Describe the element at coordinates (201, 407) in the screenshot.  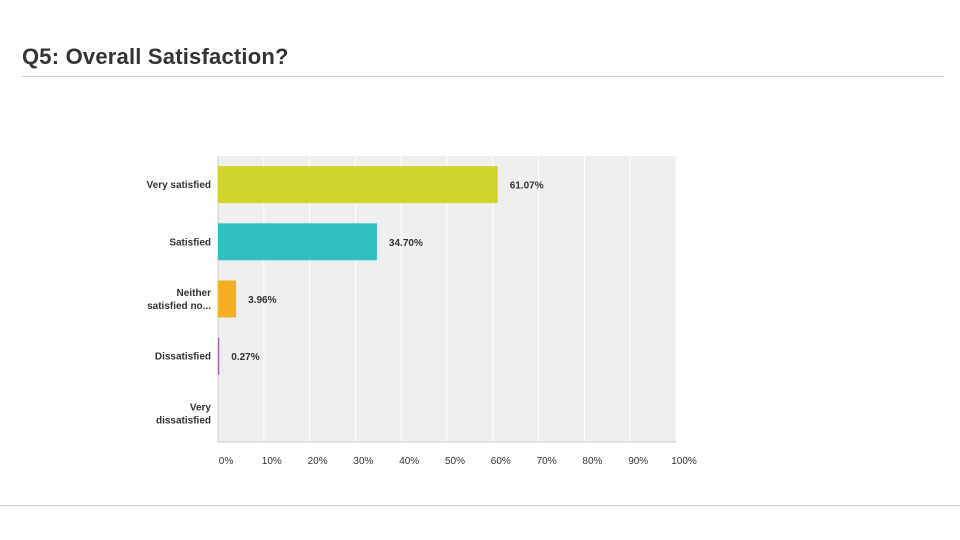
I see `category-label: Very` at that location.